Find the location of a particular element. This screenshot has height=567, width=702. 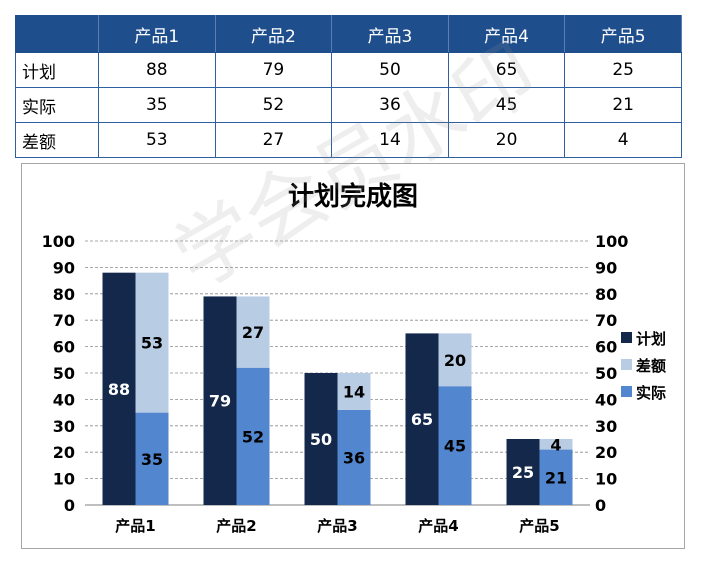

table-cell: 4 is located at coordinates (623, 140).